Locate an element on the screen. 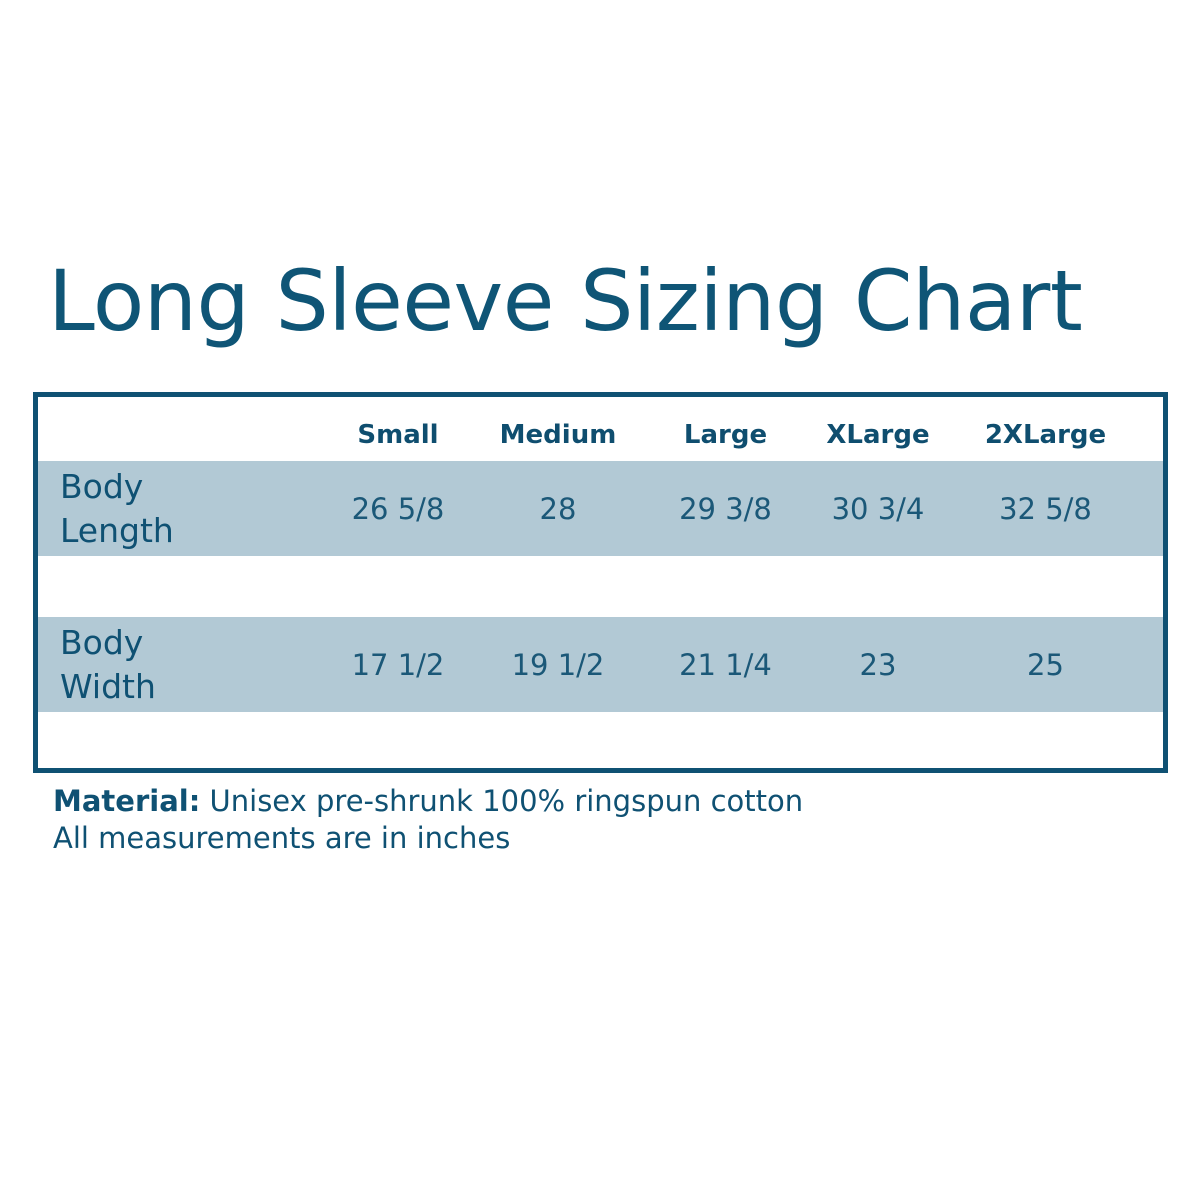 The image size is (1200, 1200). row-label-line: Length is located at coordinates (117, 530).